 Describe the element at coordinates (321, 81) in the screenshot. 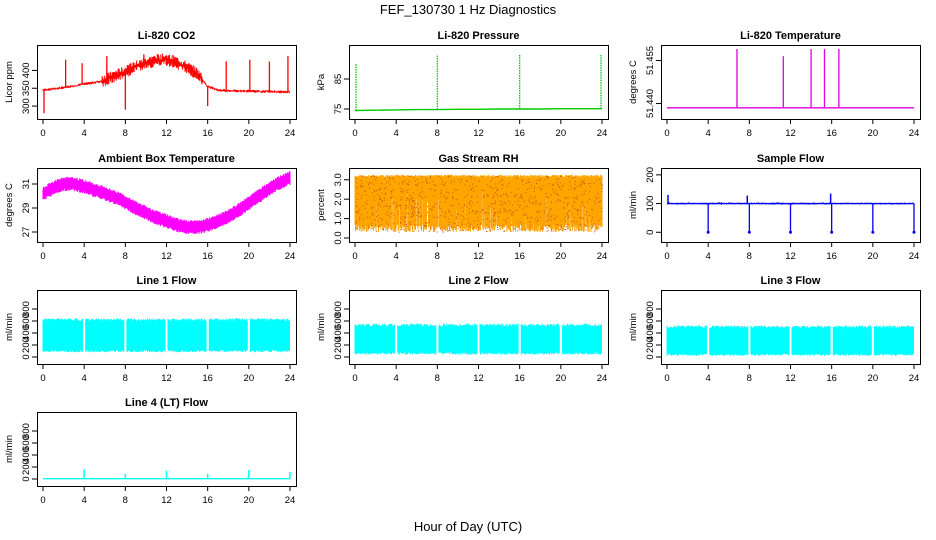

I see `y-axis-label: kPa` at that location.